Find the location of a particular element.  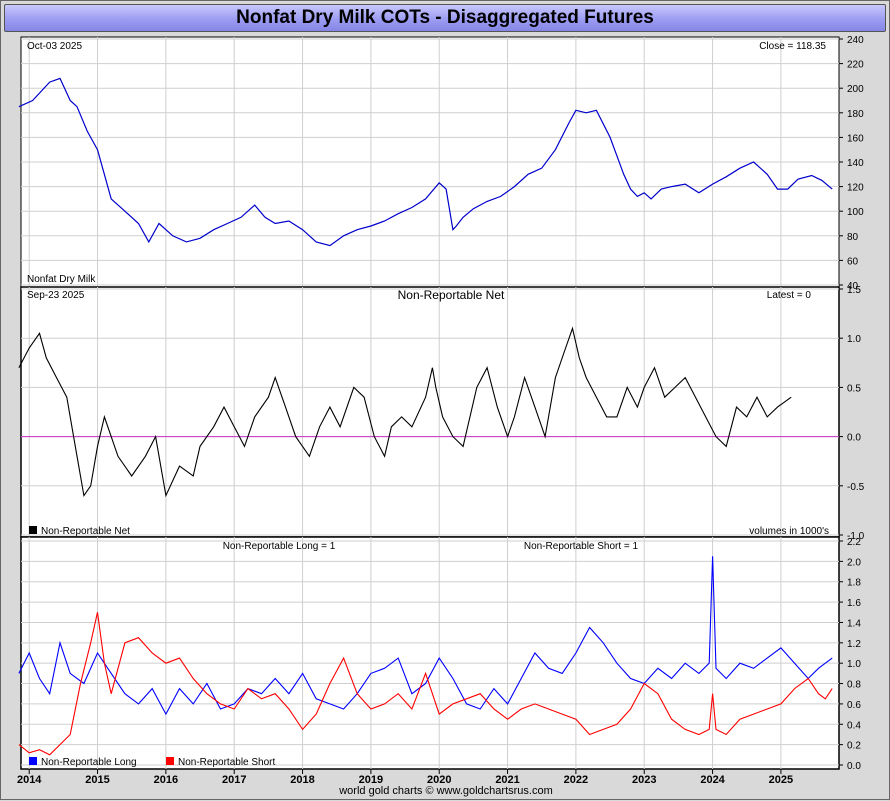

x-tick-label: 2019 is located at coordinates (371, 780).